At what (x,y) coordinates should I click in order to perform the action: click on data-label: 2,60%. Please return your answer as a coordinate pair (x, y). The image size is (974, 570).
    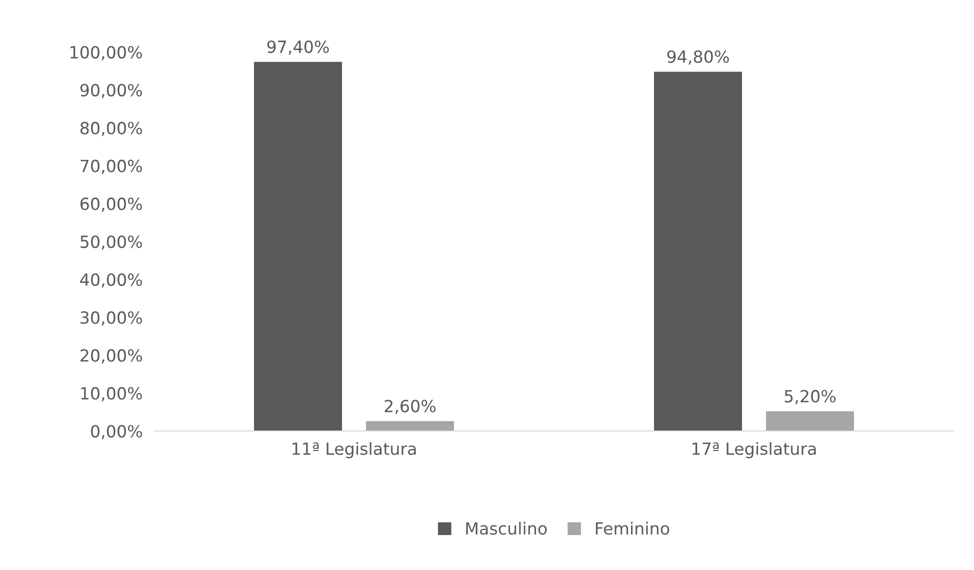
    Looking at the image, I should click on (410, 407).